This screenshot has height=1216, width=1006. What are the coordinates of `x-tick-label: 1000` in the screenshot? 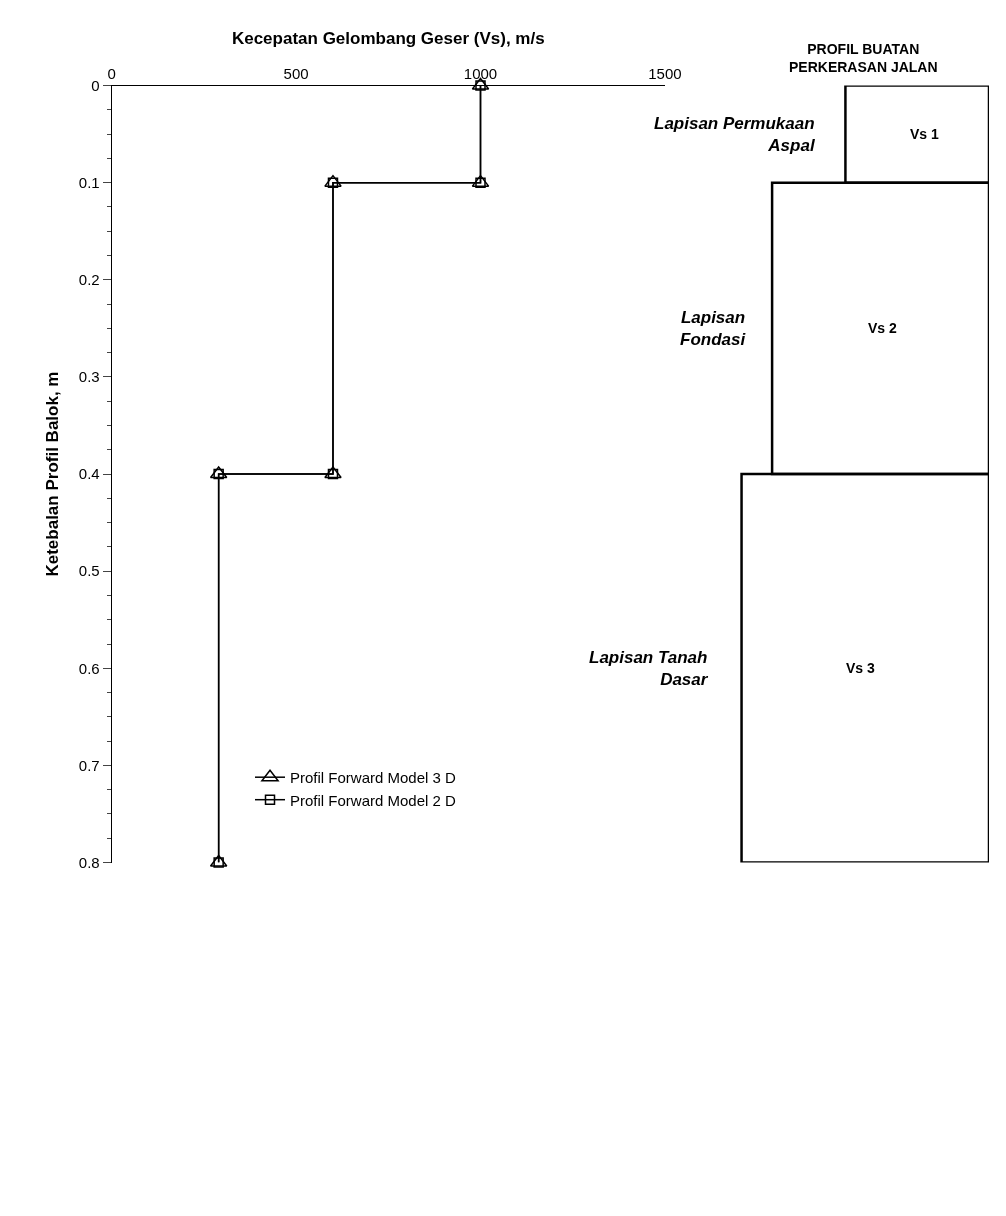 It's located at (480, 73).